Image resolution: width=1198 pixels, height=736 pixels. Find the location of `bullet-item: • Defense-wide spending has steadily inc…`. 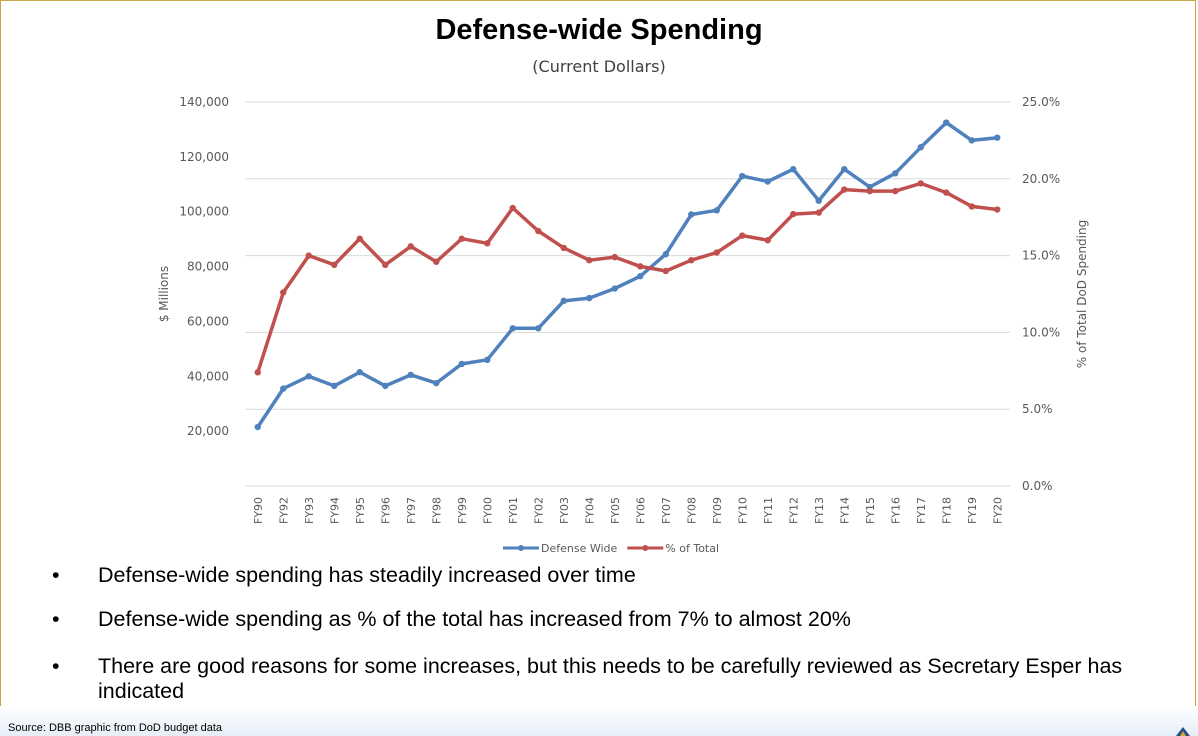

bullet-item: • Defense-wide spending has steadily inc… is located at coordinates (344, 575).